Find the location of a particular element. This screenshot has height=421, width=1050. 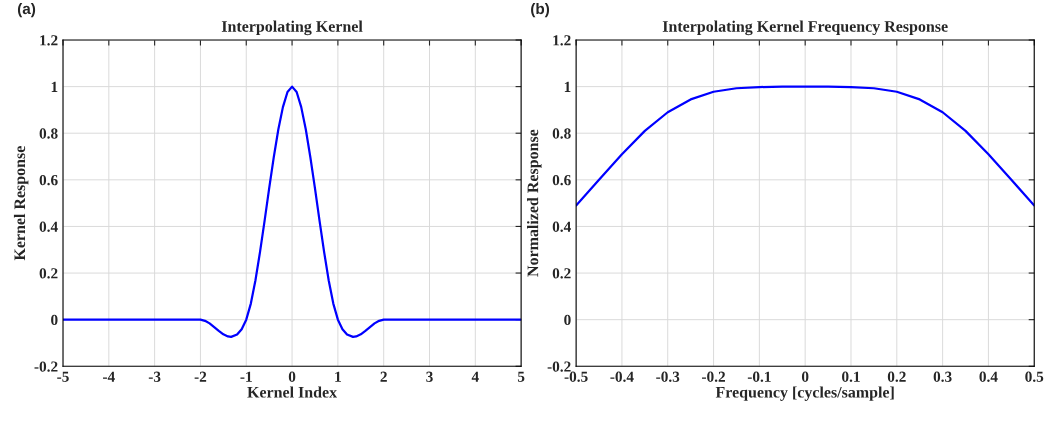

chart-title: Interpolating Kernel Frequency Response is located at coordinates (805, 28).